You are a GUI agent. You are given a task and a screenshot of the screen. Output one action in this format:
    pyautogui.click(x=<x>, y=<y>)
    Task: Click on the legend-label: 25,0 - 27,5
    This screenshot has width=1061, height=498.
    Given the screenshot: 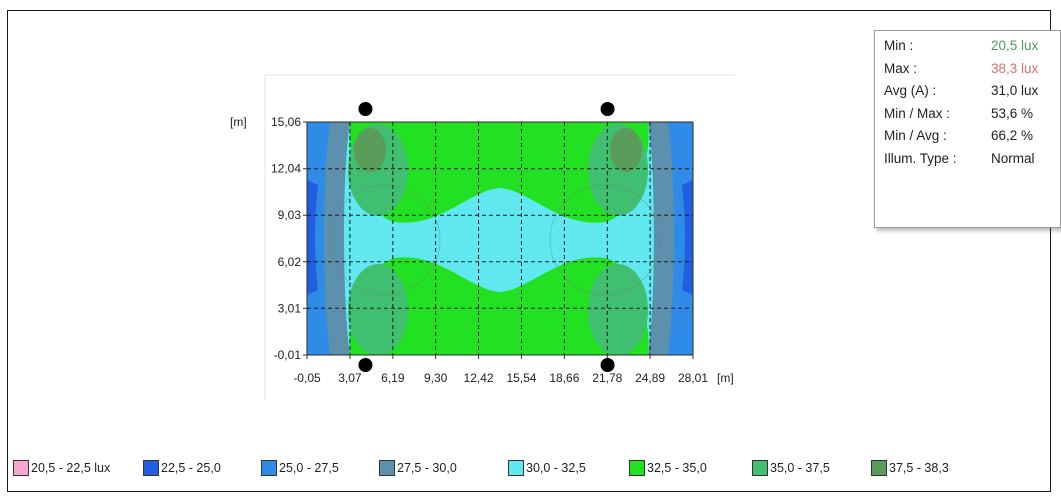 What is the action you would take?
    pyautogui.click(x=309, y=468)
    